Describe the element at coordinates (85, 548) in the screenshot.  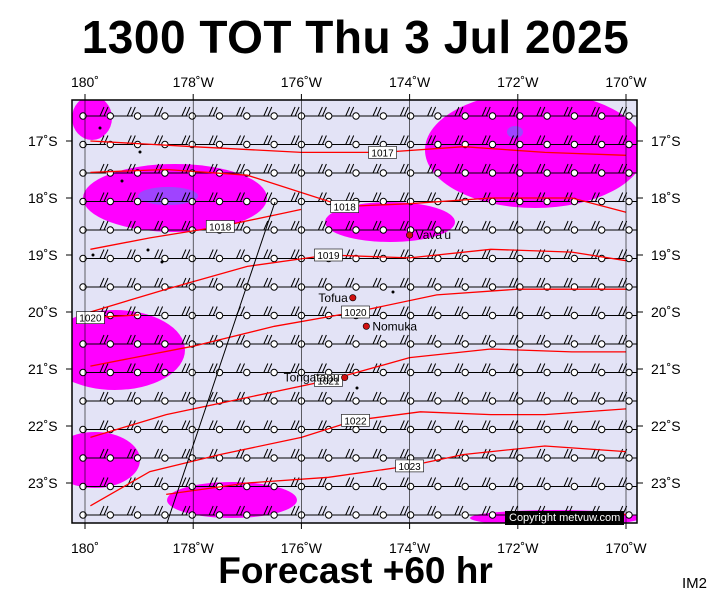
I see `lon-bottom-label: 180˚` at that location.